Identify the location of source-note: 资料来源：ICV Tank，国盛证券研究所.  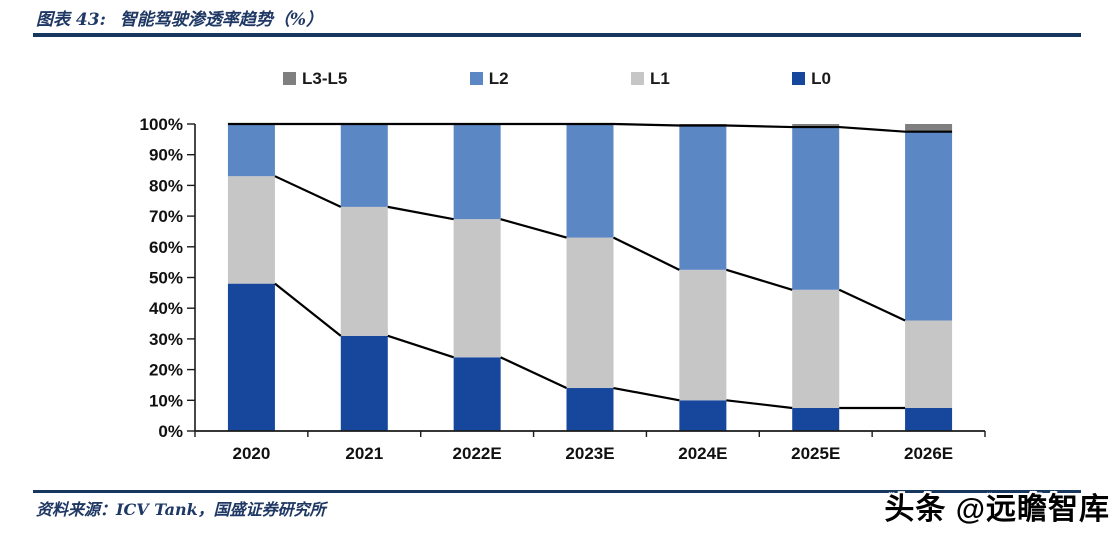
(181, 509).